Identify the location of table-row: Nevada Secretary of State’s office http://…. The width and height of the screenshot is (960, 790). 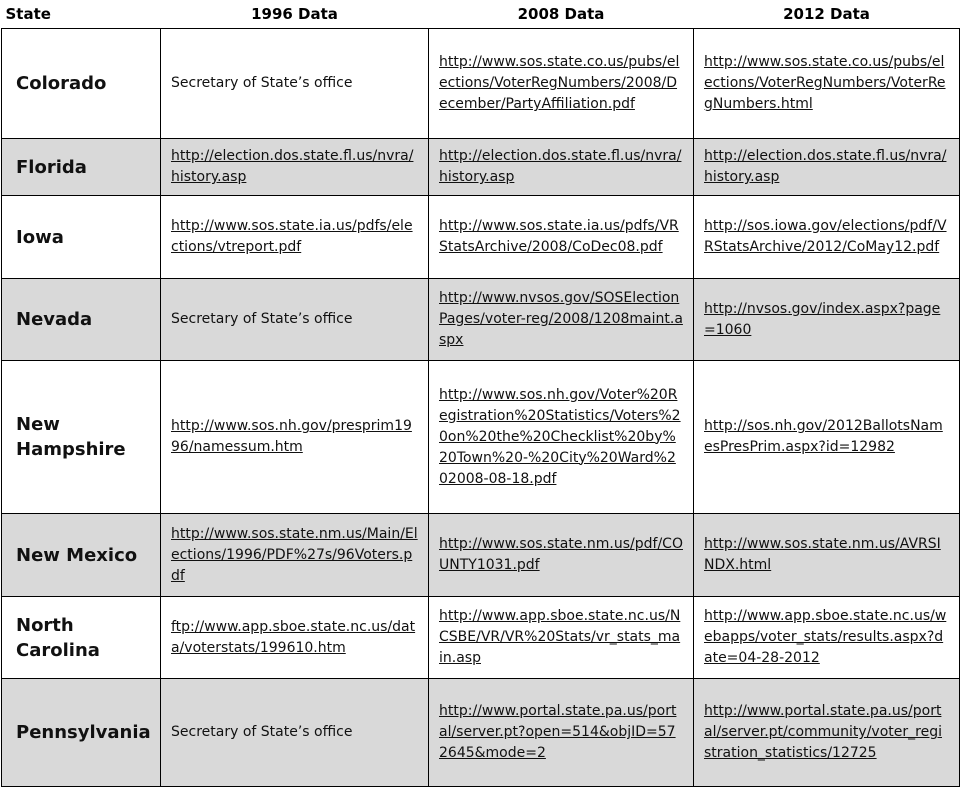
(480, 319).